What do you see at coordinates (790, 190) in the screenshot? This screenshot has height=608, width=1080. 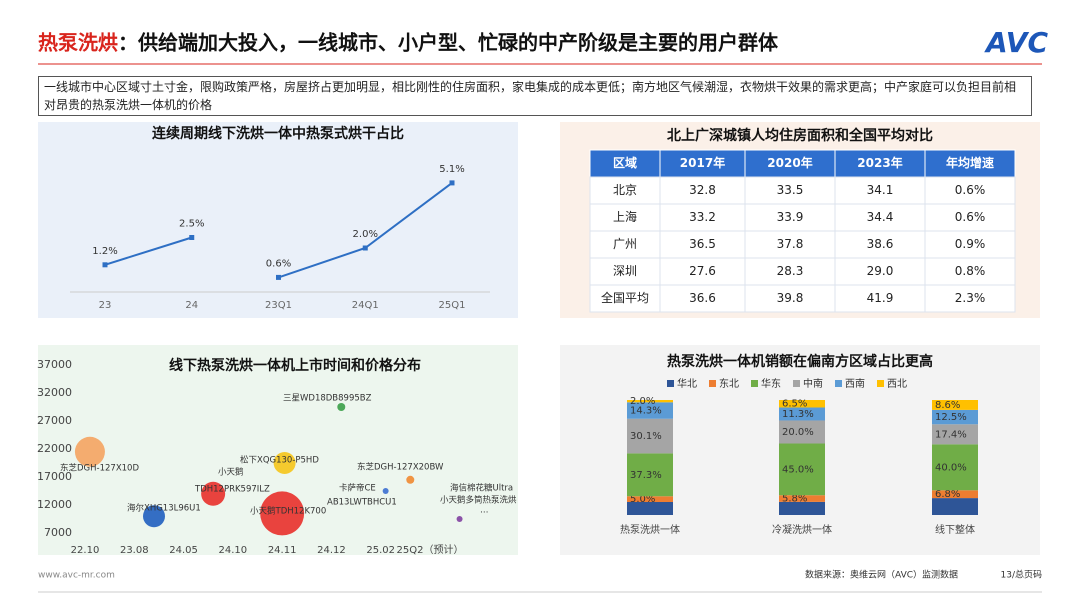 I see `table-cell-text: 33.5` at bounding box center [790, 190].